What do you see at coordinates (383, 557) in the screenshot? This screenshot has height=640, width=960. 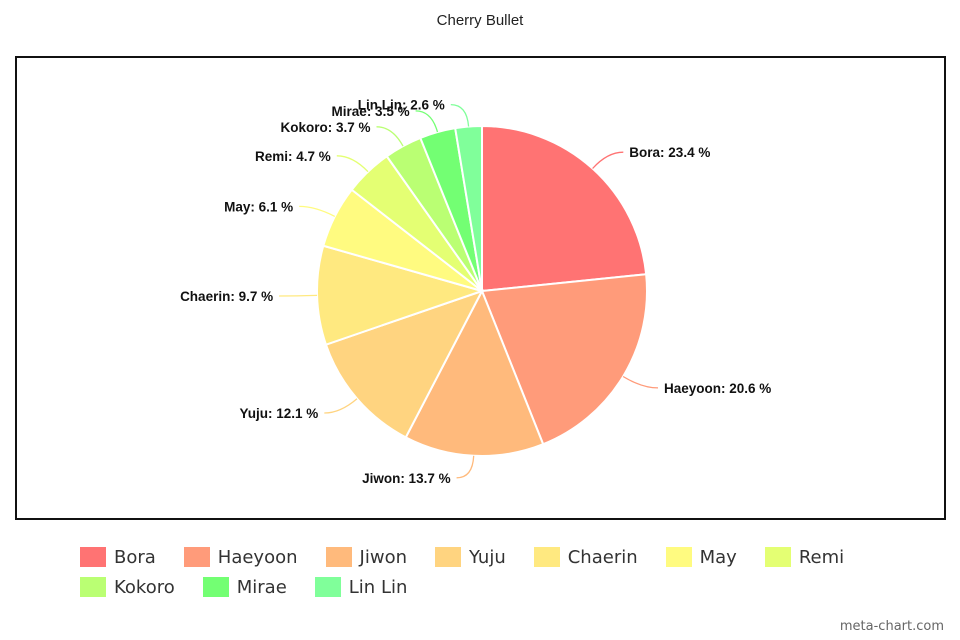 I see `legend-label: Jiwon` at bounding box center [383, 557].